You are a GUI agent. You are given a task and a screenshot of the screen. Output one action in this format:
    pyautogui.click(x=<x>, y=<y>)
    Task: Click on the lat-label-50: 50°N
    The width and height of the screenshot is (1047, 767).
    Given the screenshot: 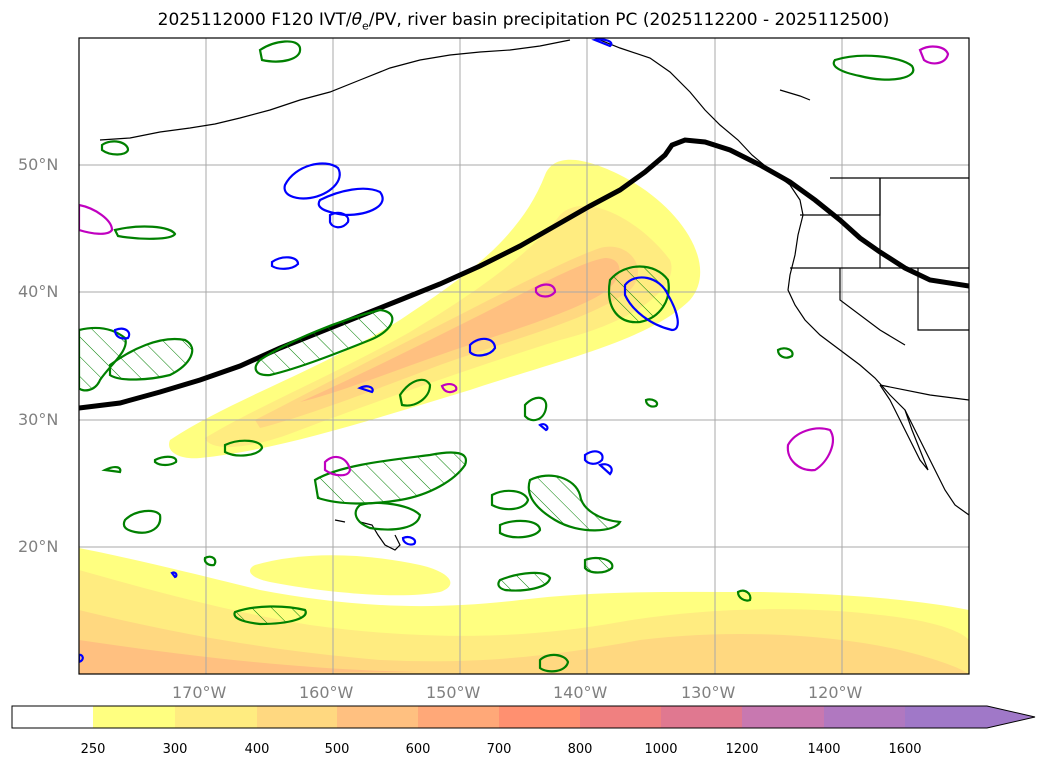 What is the action you would take?
    pyautogui.click(x=38, y=164)
    